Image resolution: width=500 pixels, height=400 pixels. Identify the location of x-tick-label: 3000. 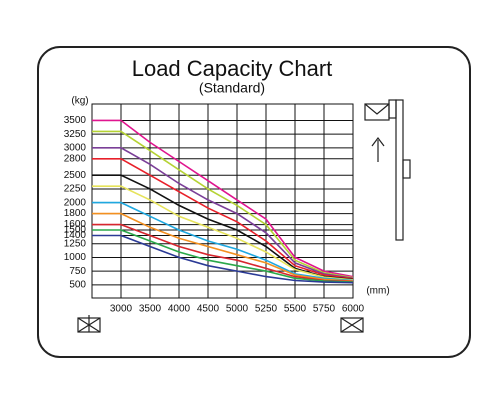
(121, 309).